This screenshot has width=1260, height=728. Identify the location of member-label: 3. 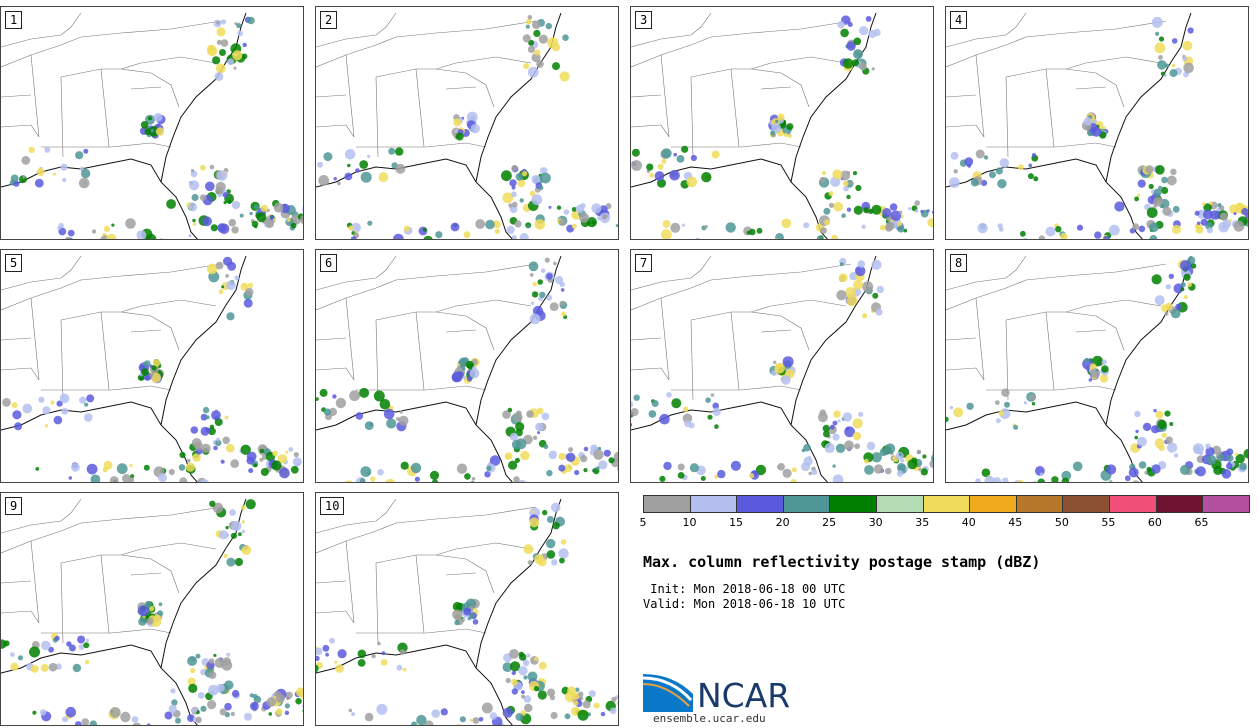
(644, 20).